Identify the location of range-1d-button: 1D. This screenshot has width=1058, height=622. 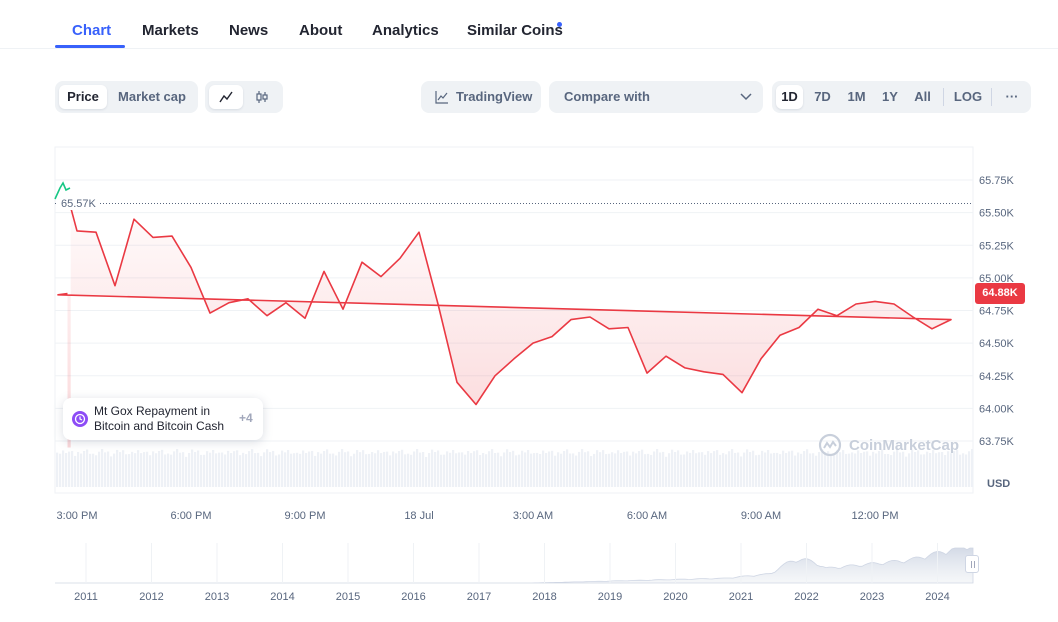
(789, 97).